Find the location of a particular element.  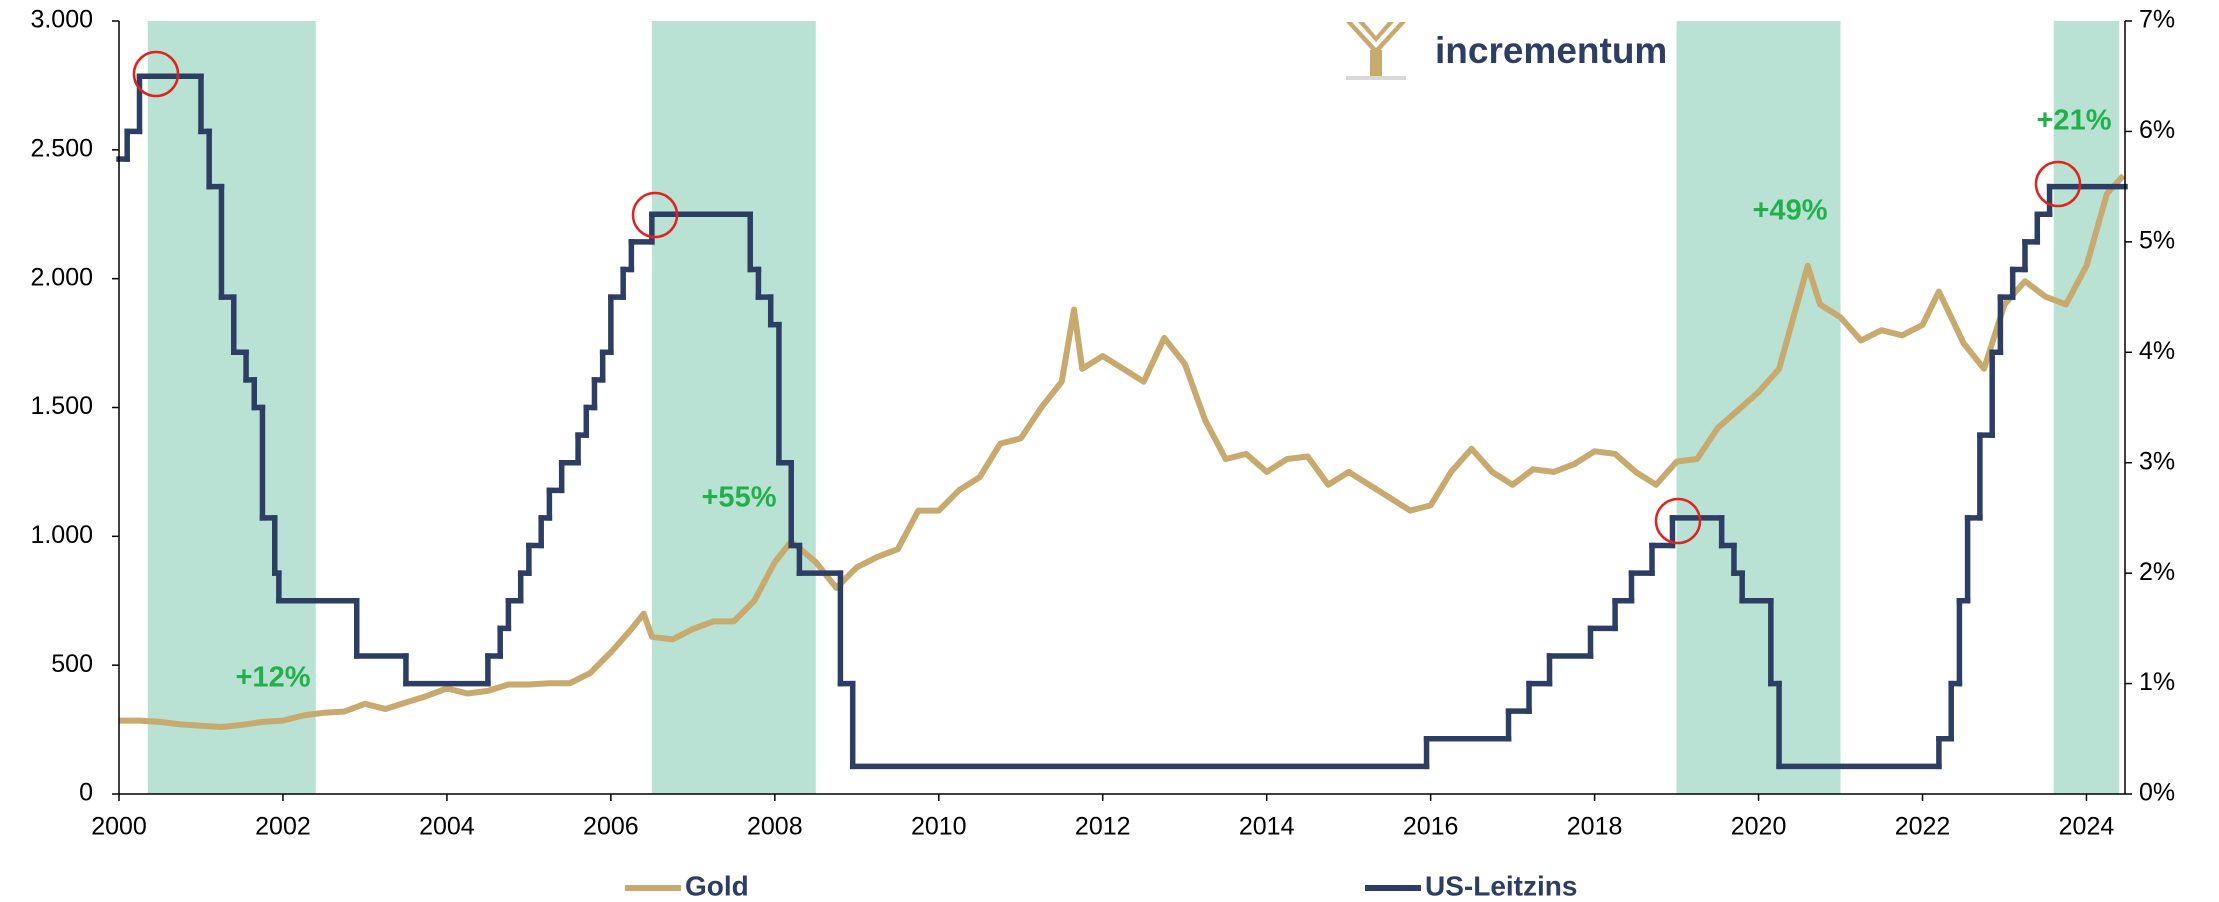

x-tick-label: 2018 is located at coordinates (1595, 827).